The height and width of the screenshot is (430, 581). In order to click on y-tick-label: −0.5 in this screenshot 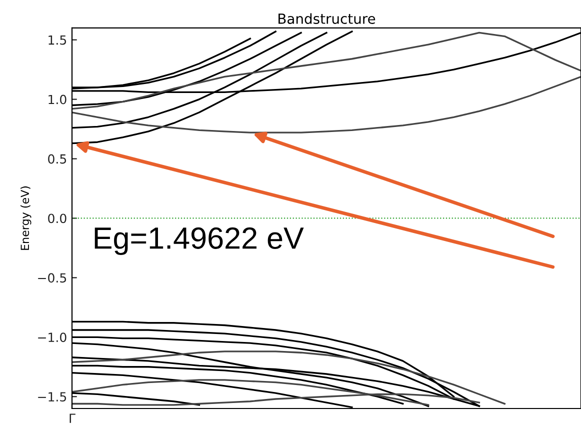, I will do `click(52, 278)`.